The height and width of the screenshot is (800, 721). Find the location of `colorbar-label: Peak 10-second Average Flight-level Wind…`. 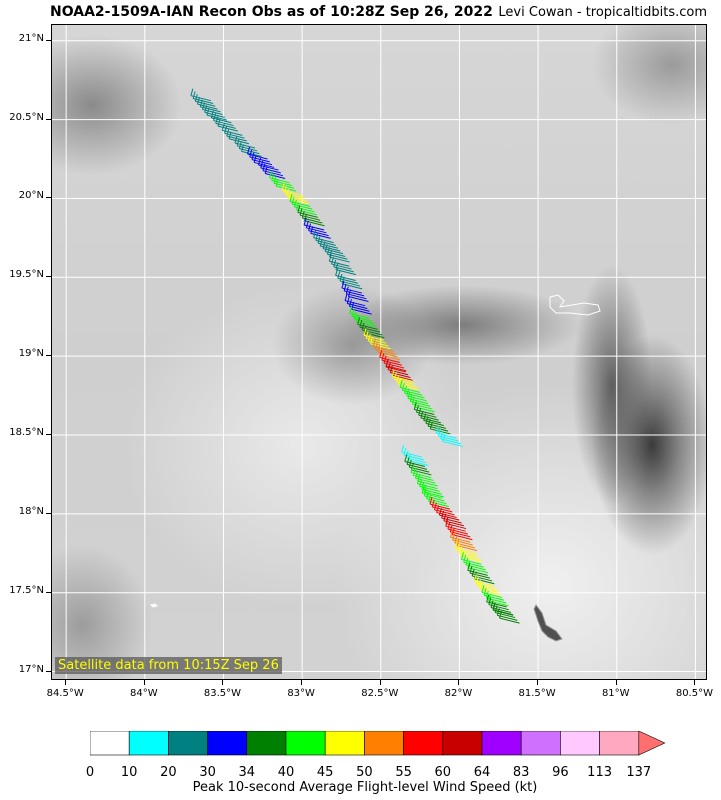

colorbar-label: Peak 10-second Average Flight-level Wind… is located at coordinates (365, 787).